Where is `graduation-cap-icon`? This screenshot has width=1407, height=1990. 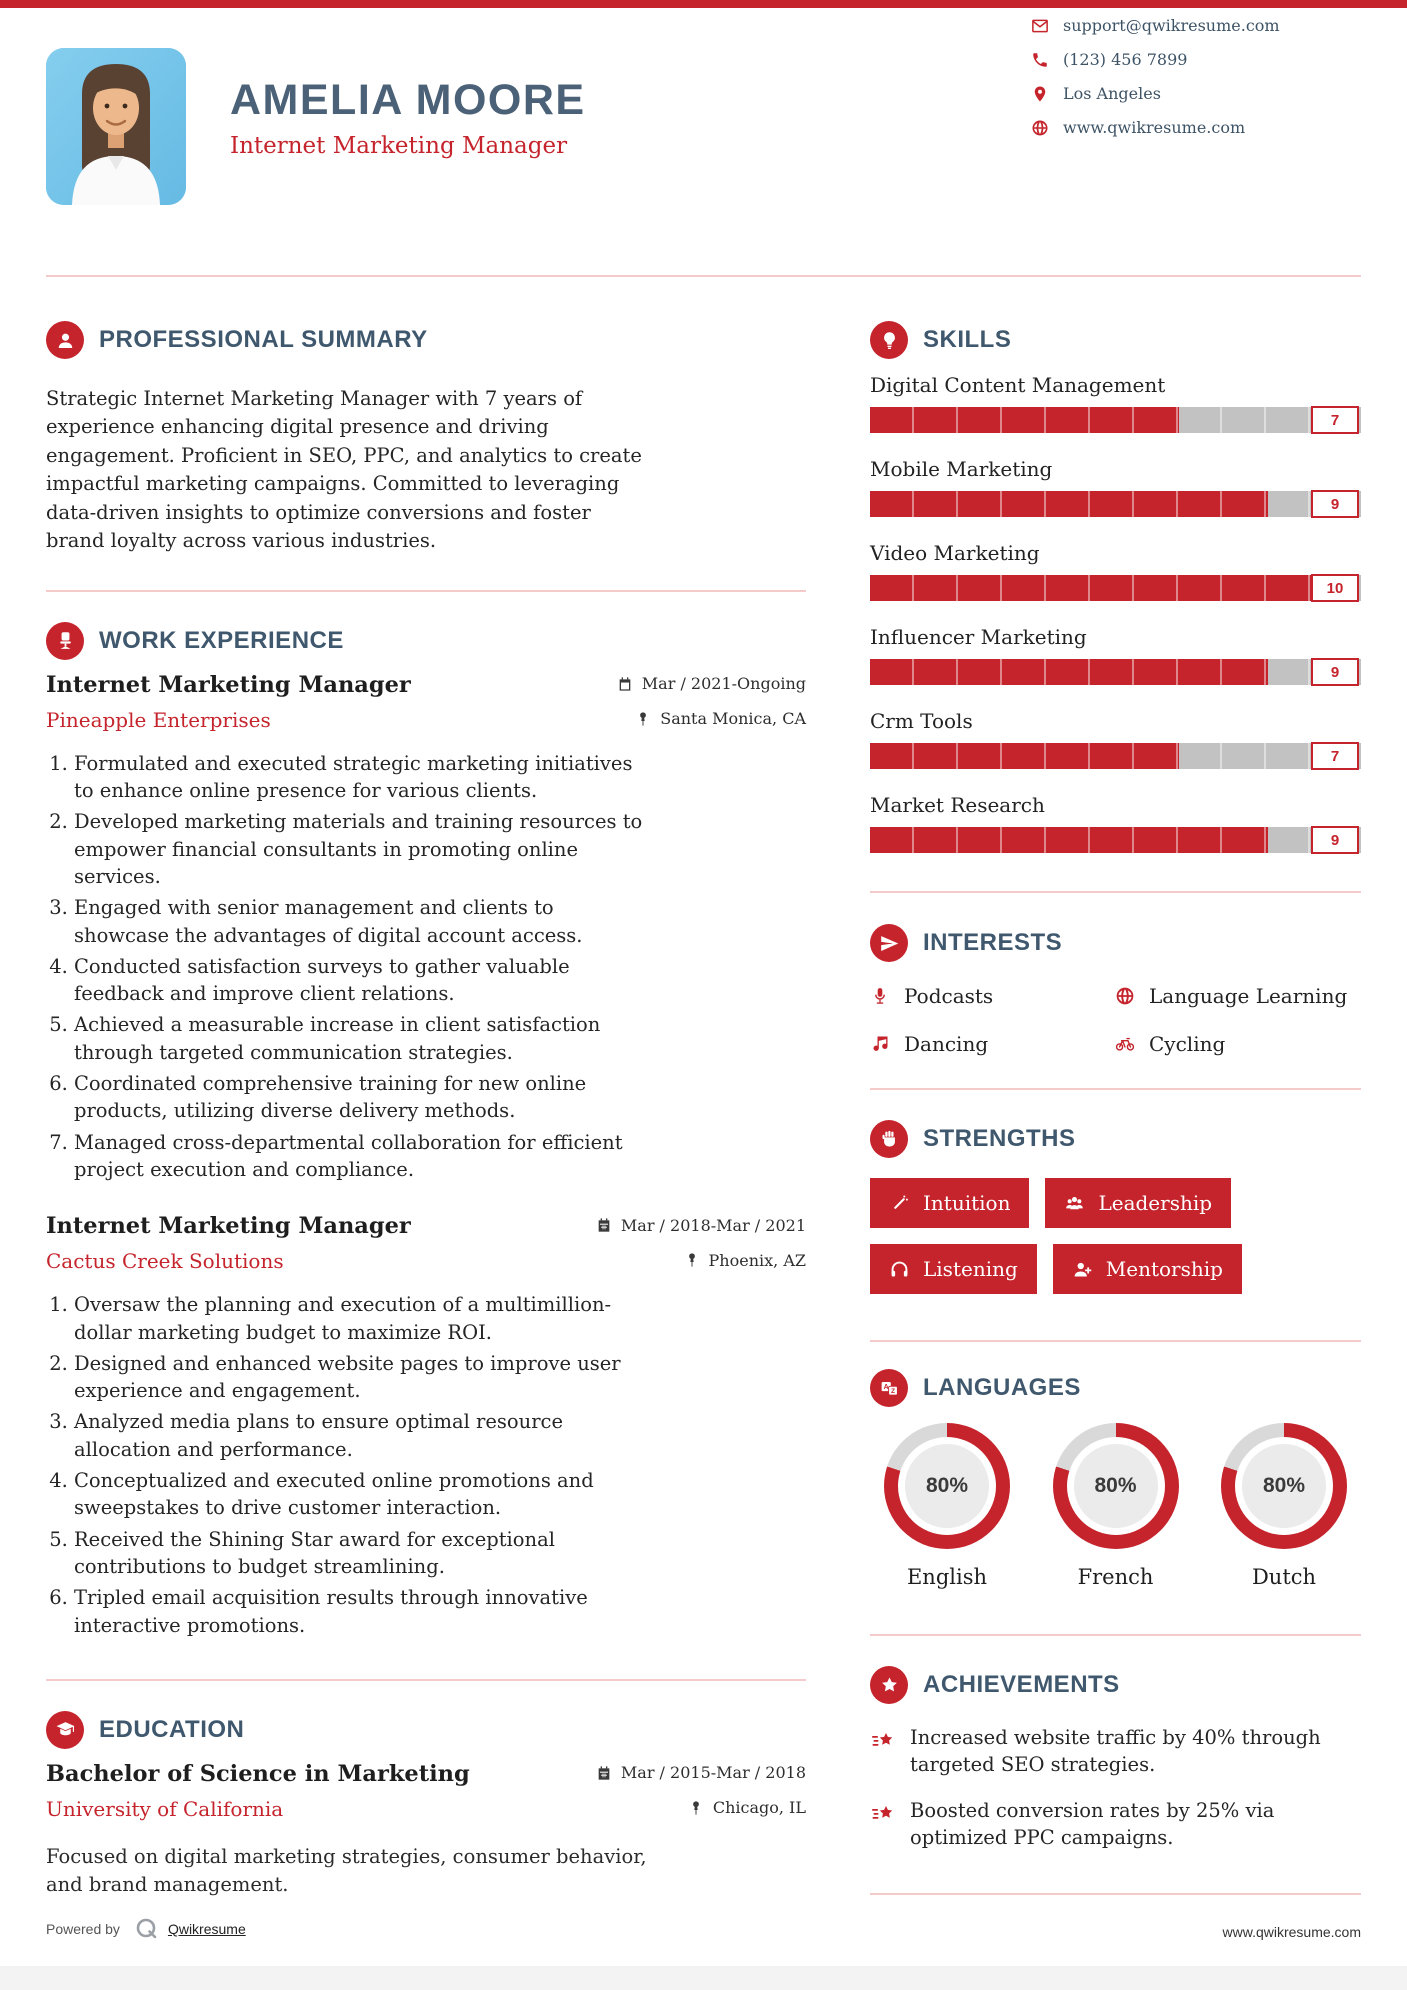 graduation-cap-icon is located at coordinates (65, 1729).